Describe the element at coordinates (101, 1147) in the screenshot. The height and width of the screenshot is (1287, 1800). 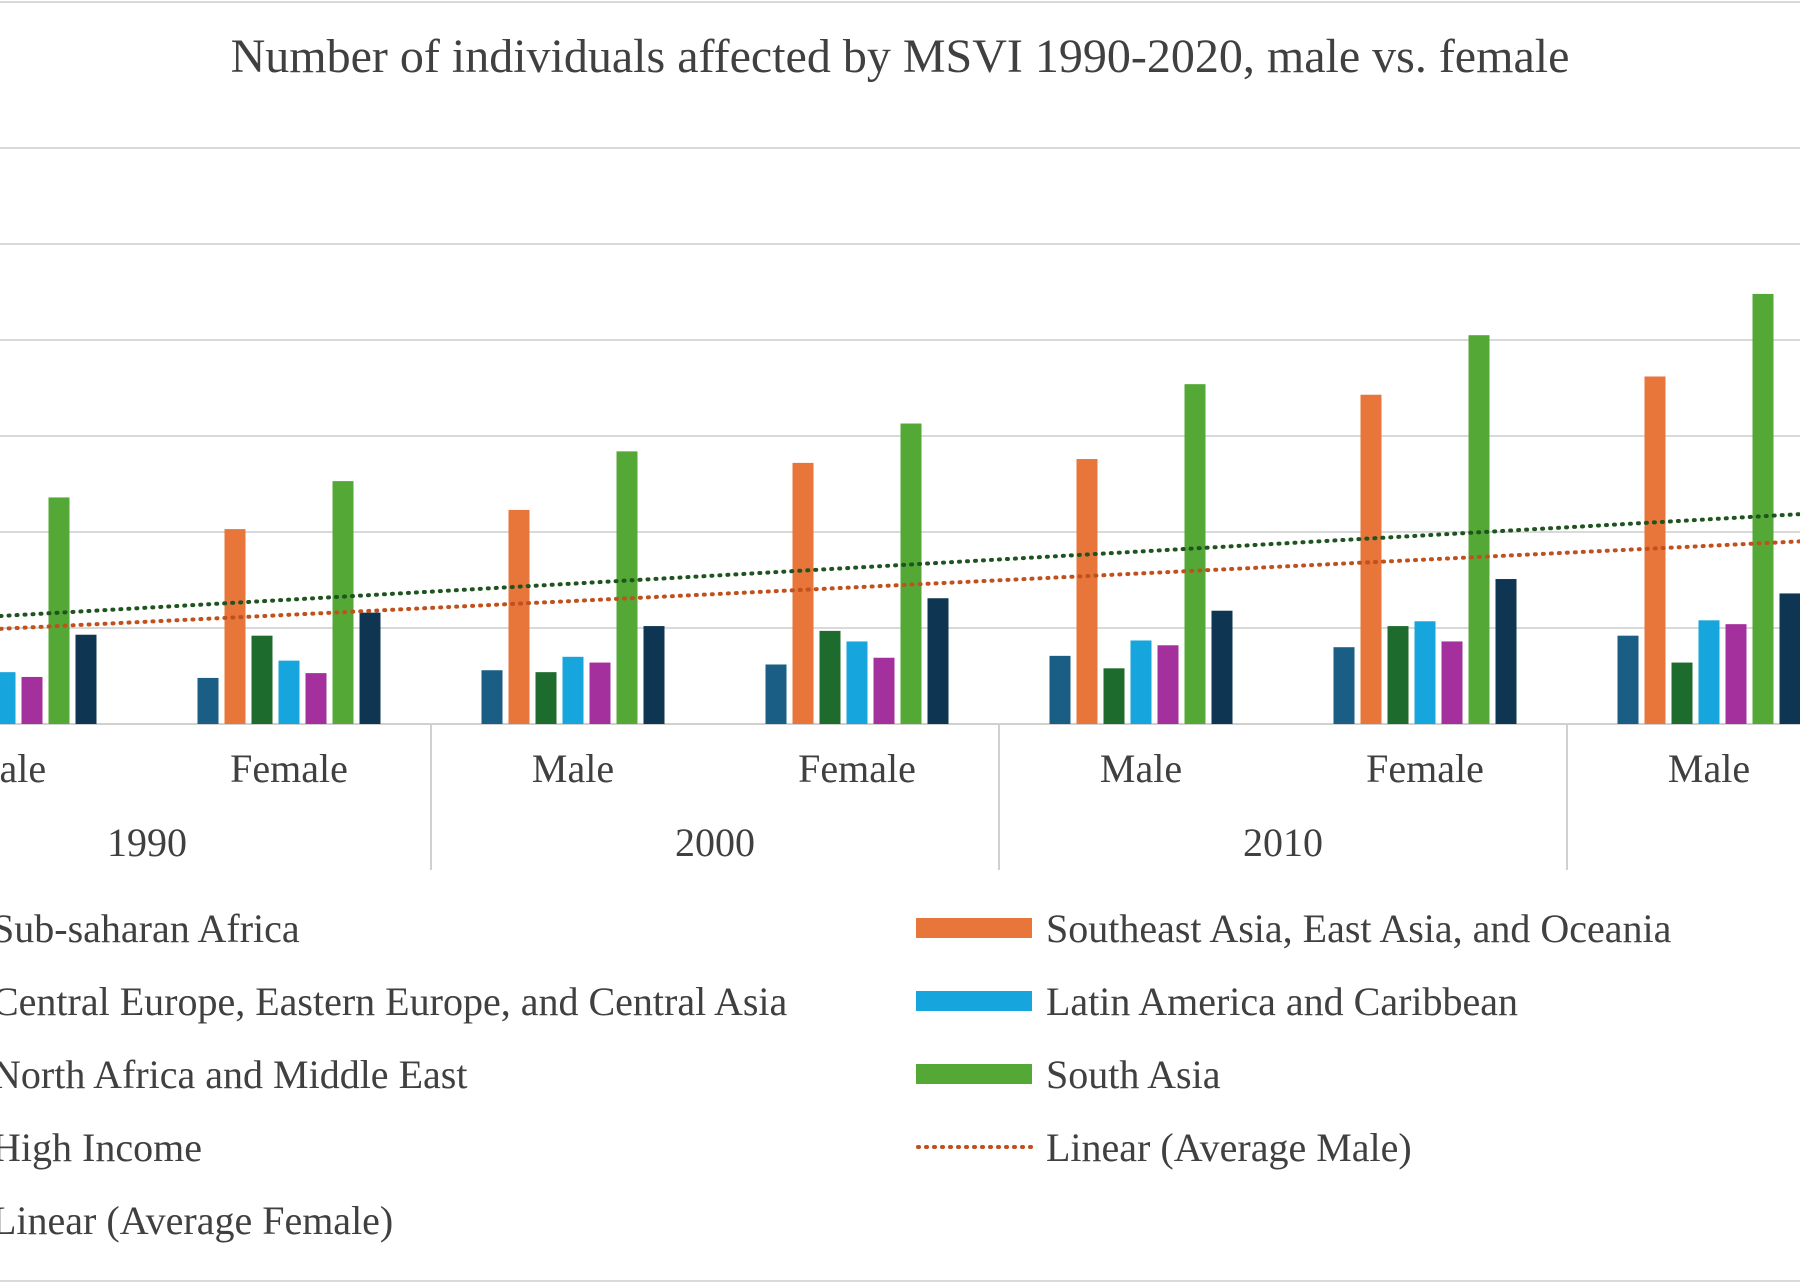
I see `legend-label: High Income` at that location.